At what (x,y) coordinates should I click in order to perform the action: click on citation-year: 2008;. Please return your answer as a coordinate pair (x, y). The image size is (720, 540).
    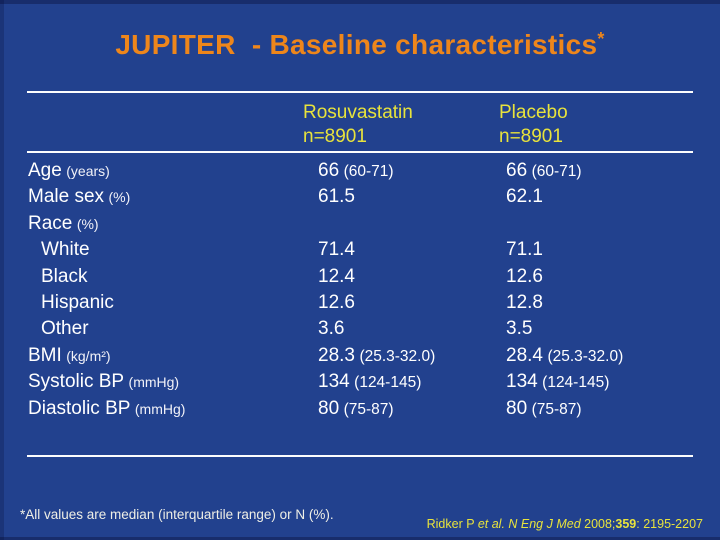
    Looking at the image, I should click on (600, 524).